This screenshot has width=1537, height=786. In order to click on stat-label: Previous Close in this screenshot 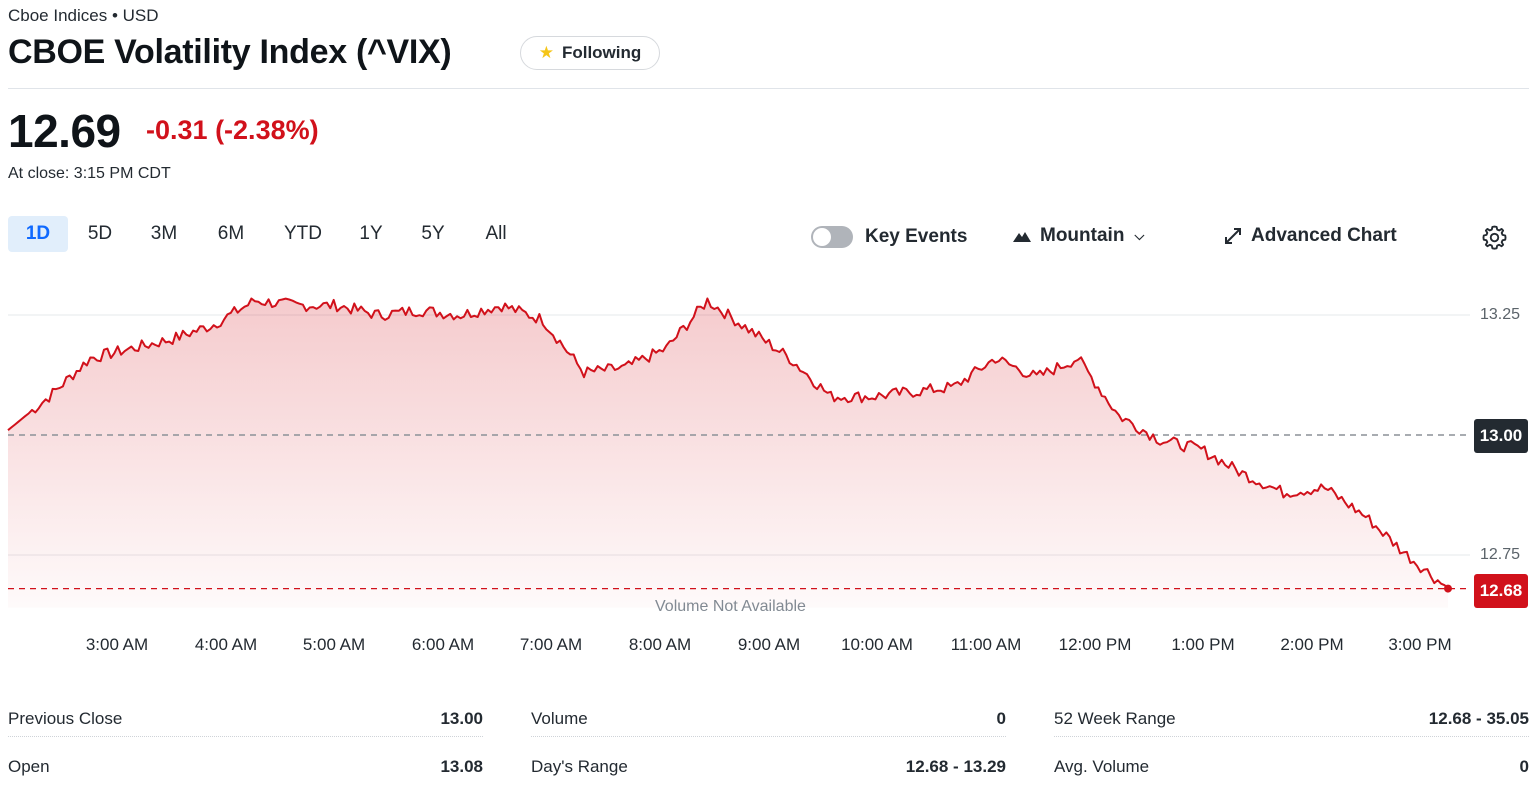, I will do `click(65, 718)`.